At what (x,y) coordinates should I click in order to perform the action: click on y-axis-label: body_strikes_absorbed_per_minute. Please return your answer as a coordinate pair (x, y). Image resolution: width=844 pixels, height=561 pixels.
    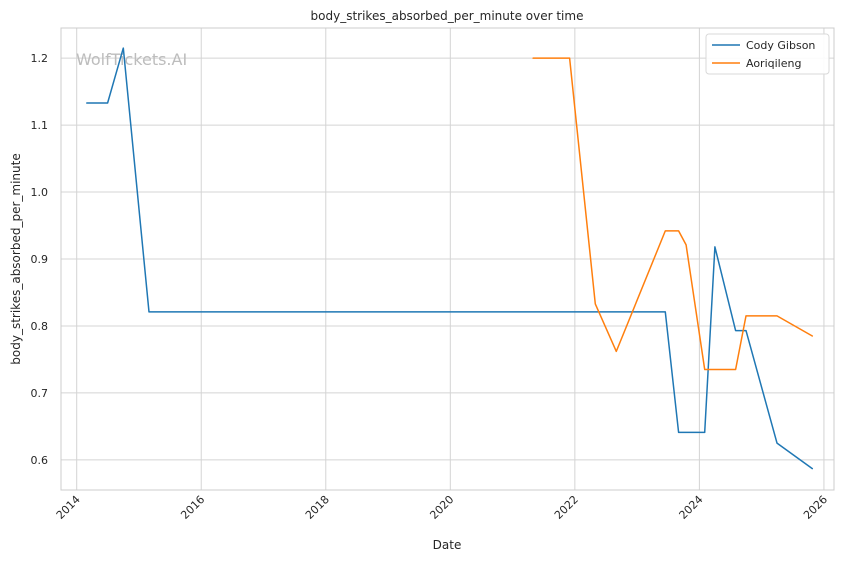
    Looking at the image, I should click on (16, 258).